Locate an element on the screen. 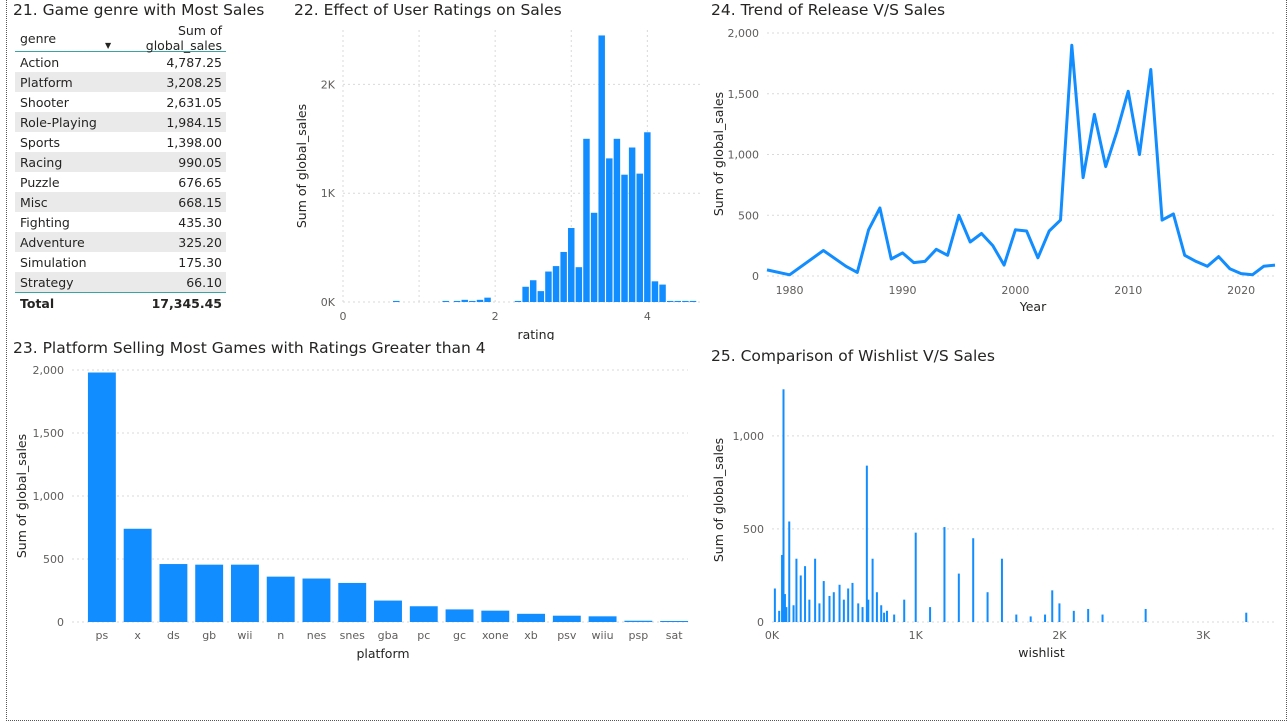 The image size is (1287, 722). table-row: Racing 990.05 is located at coordinates (120, 162).